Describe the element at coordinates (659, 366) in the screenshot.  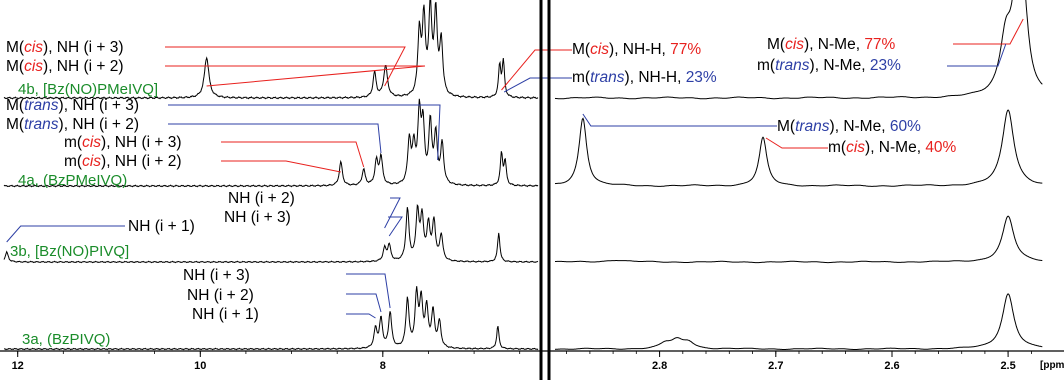
I see `axis-tick-label-2.8: 2.8` at that location.